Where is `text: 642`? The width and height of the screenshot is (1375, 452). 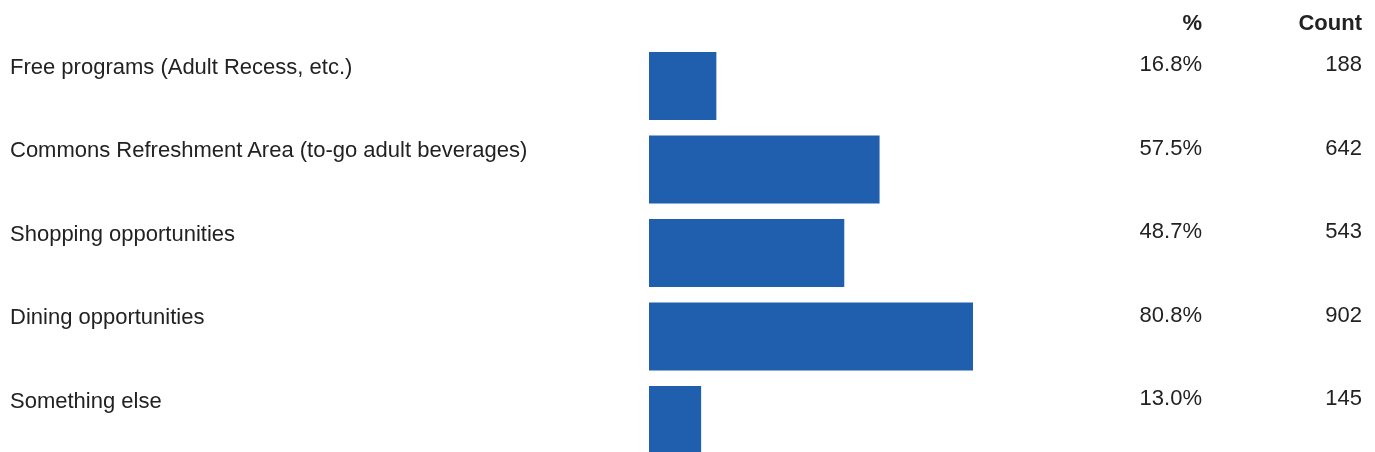 text: 642 is located at coordinates (1343, 147).